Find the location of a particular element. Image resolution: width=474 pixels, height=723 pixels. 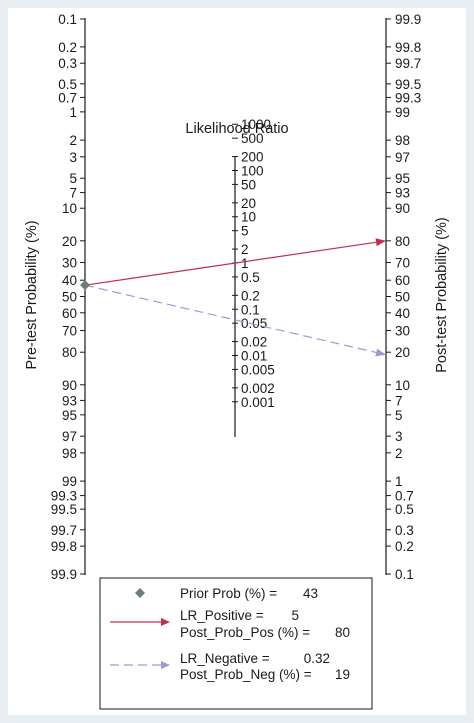

right-tick-label: 1 is located at coordinates (399, 481).